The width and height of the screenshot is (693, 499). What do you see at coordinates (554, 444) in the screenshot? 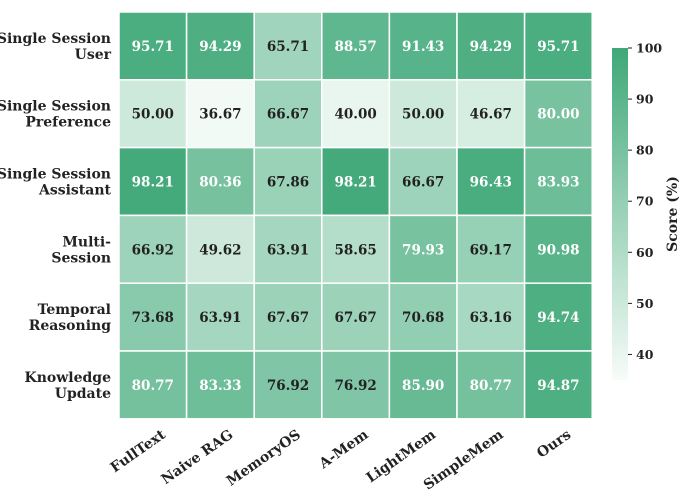
I see `column-label: Ours` at bounding box center [554, 444].